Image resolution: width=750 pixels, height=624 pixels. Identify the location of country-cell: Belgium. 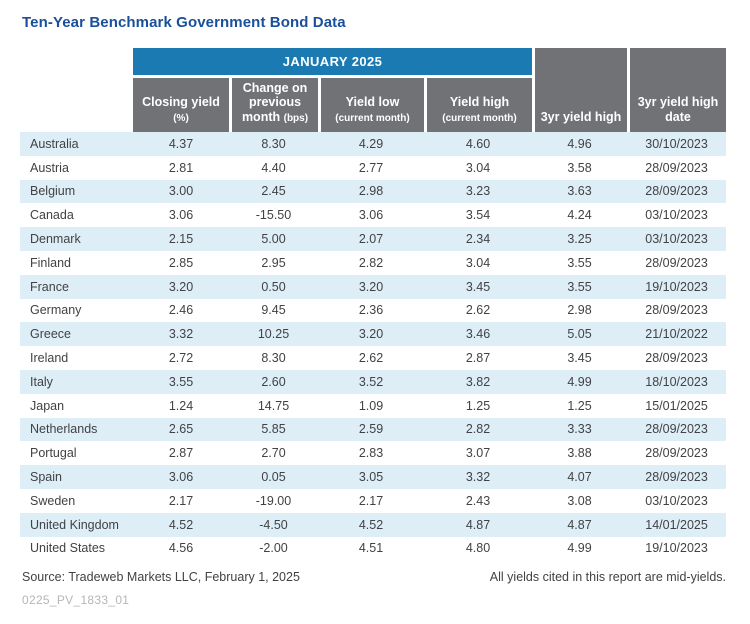
(76, 191).